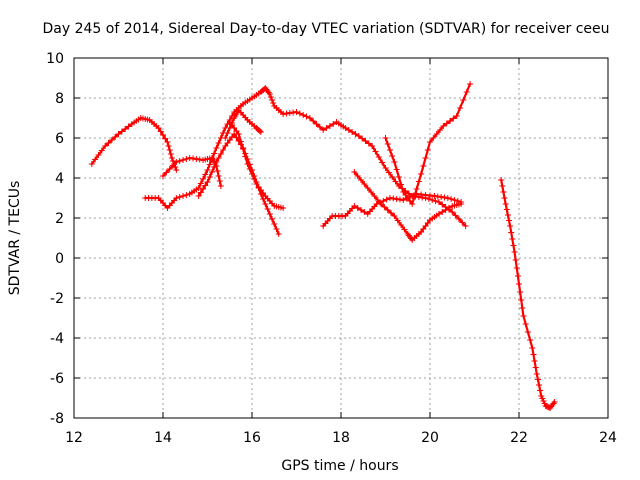  Describe the element at coordinates (430, 438) in the screenshot. I see `x-tick-label: 20` at that location.